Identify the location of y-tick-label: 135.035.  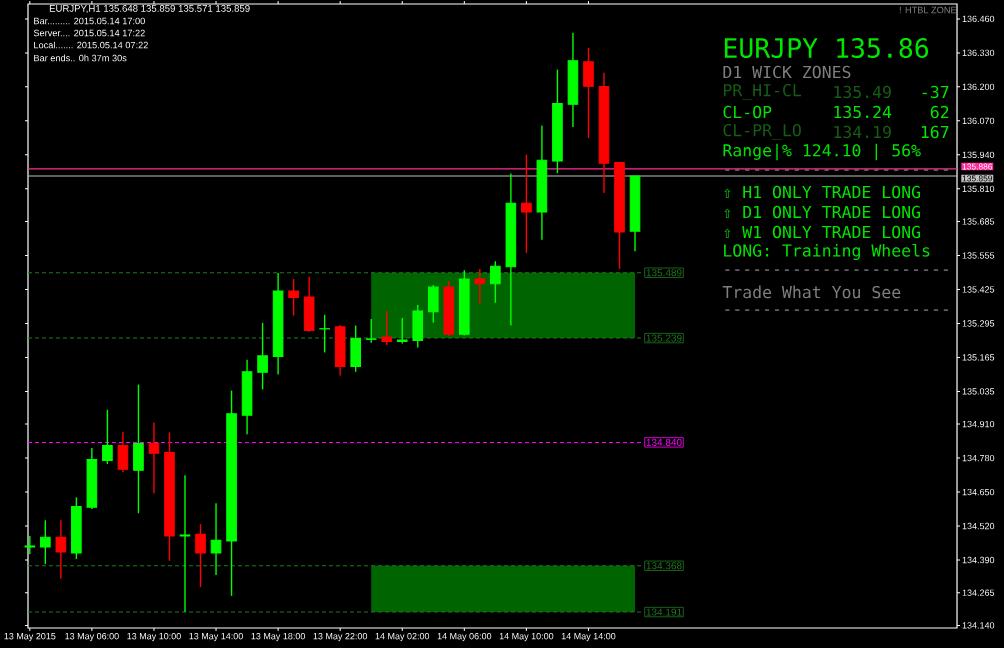
(978, 391).